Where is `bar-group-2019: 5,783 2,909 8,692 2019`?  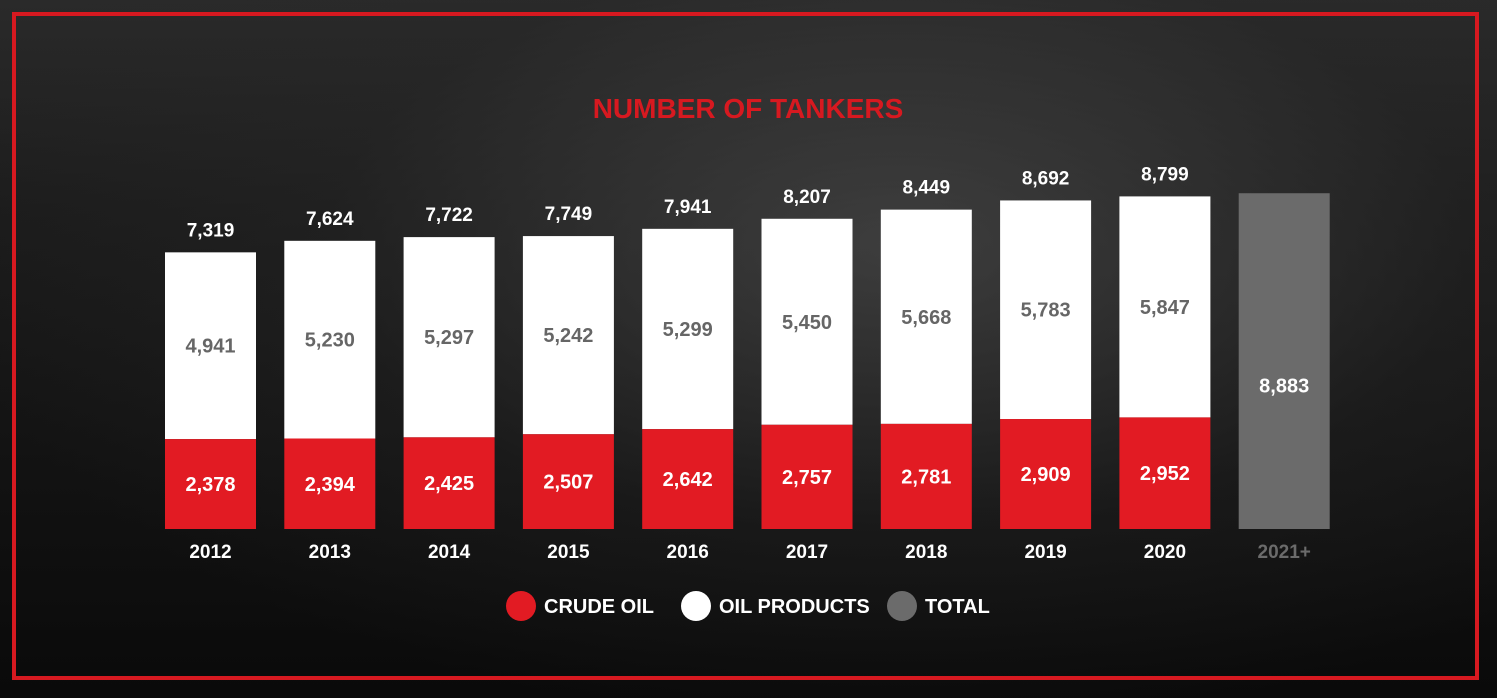
bar-group-2019: 5,783 2,909 8,692 2019 is located at coordinates (1046, 365).